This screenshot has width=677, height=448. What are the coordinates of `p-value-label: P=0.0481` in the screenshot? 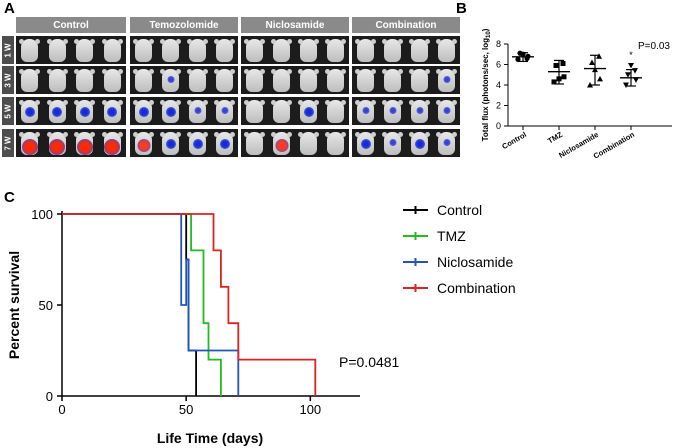 It's located at (369, 362).